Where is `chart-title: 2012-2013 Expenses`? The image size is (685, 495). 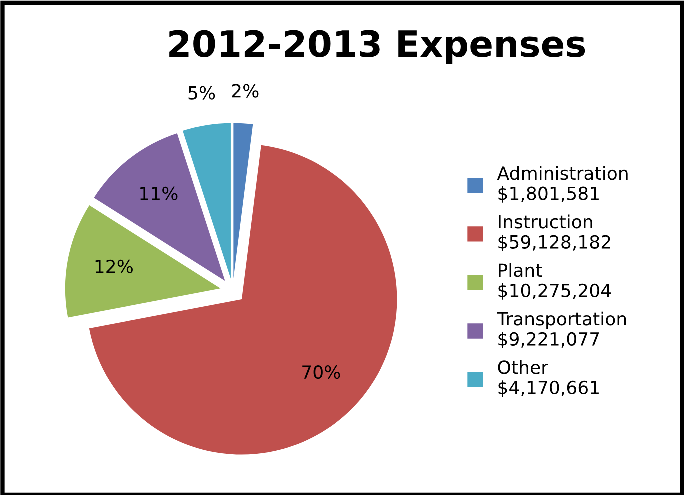
chart-title: 2012-2013 Expenses is located at coordinates (378, 47).